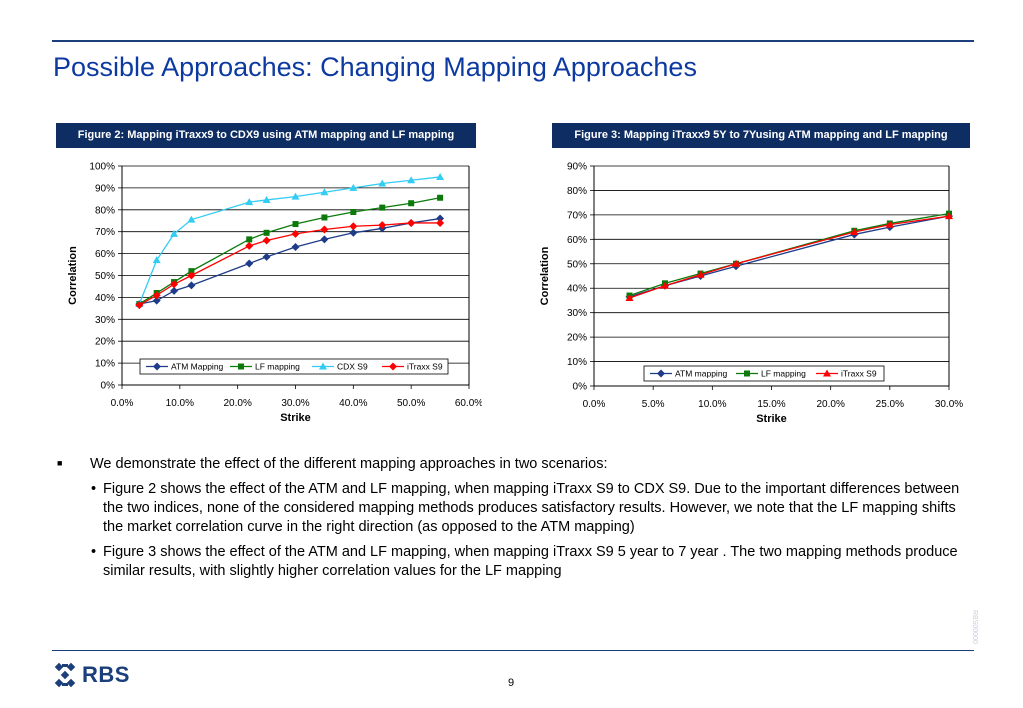 The image size is (1023, 708). I want to click on legend: ATM mapping LF mapping iTraxx S9, so click(764, 373).